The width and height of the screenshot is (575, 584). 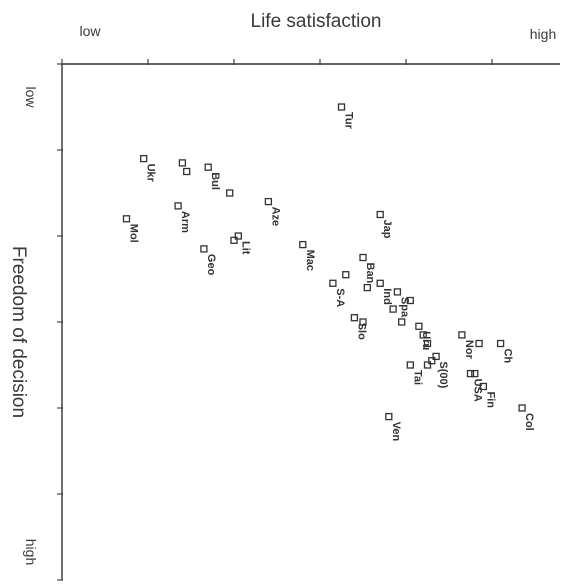 What do you see at coordinates (508, 356) in the screenshot?
I see `point-label: Ch` at bounding box center [508, 356].